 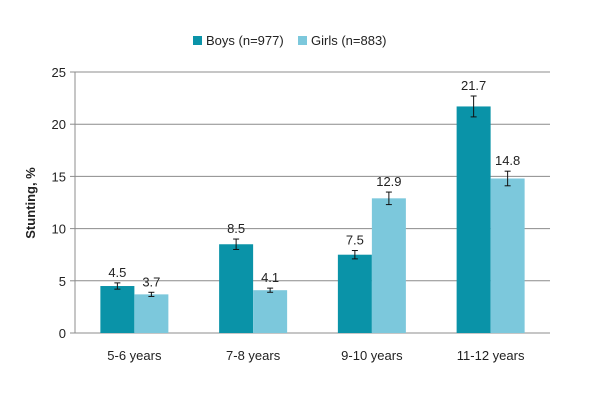 What do you see at coordinates (236, 228) in the screenshot?
I see `data-label-boys: 8.5` at bounding box center [236, 228].